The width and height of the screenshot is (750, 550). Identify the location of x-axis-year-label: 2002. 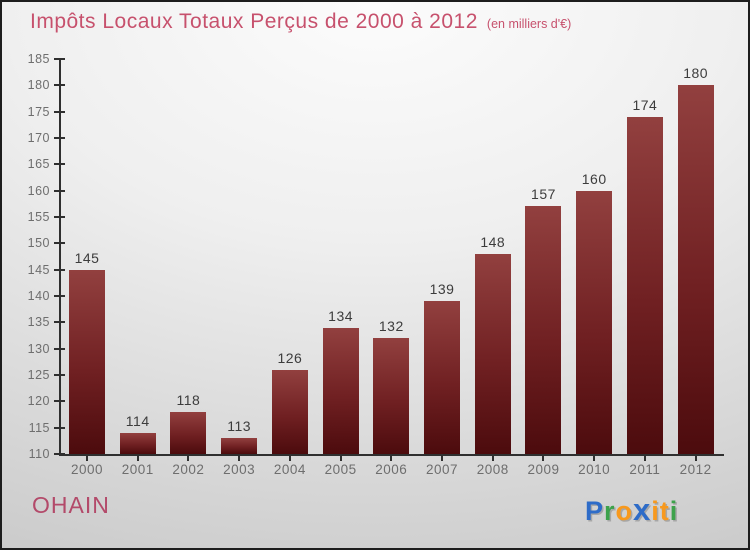
(188, 469).